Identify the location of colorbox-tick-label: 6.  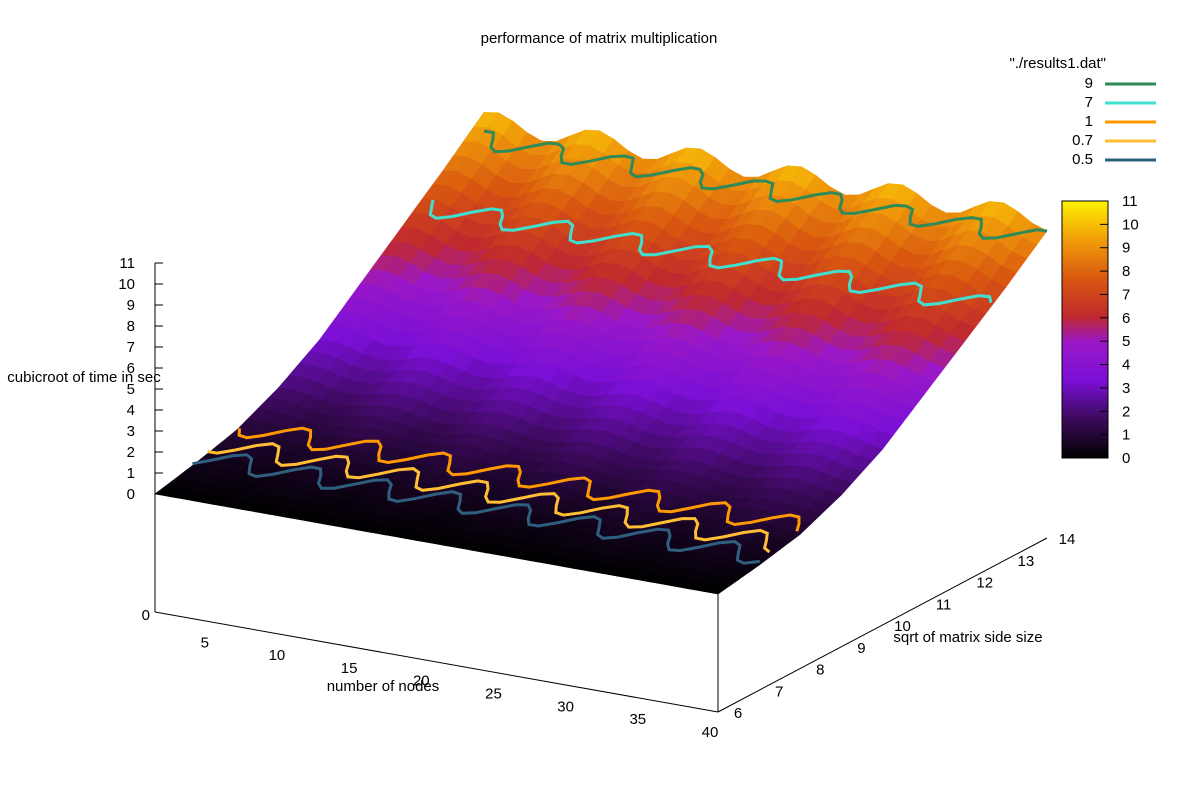
(1126, 318).